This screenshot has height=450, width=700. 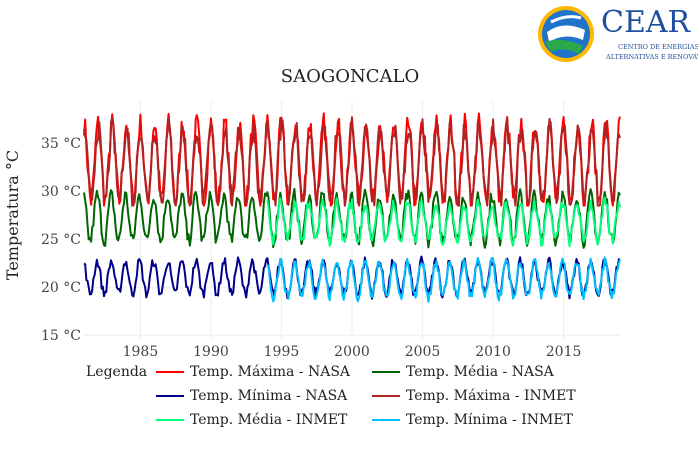 I want to click on y-axis-label: Temperatura °C, so click(x=12, y=215).